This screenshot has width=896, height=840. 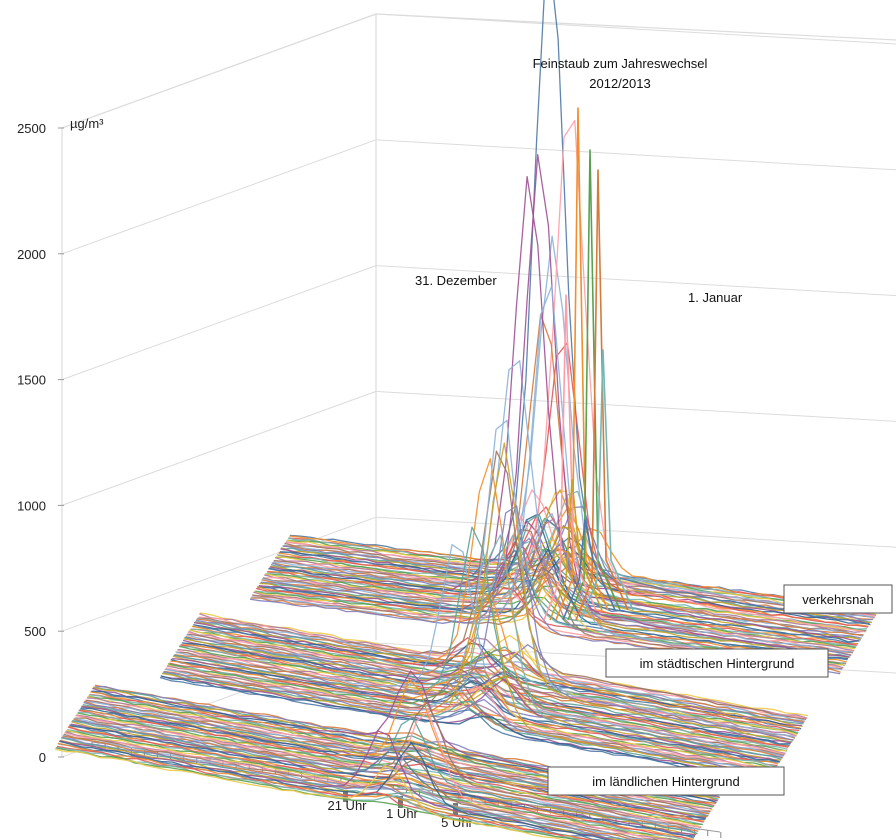 I want to click on y-tick-label: 2500, so click(x=31, y=128).